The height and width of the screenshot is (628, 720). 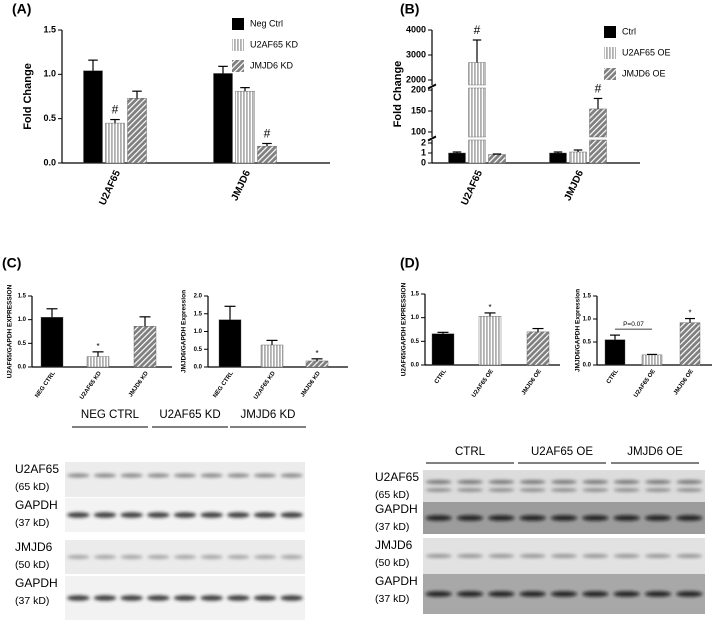 What do you see at coordinates (32, 565) in the screenshot?
I see `size-label: (50 kD)` at bounding box center [32, 565].